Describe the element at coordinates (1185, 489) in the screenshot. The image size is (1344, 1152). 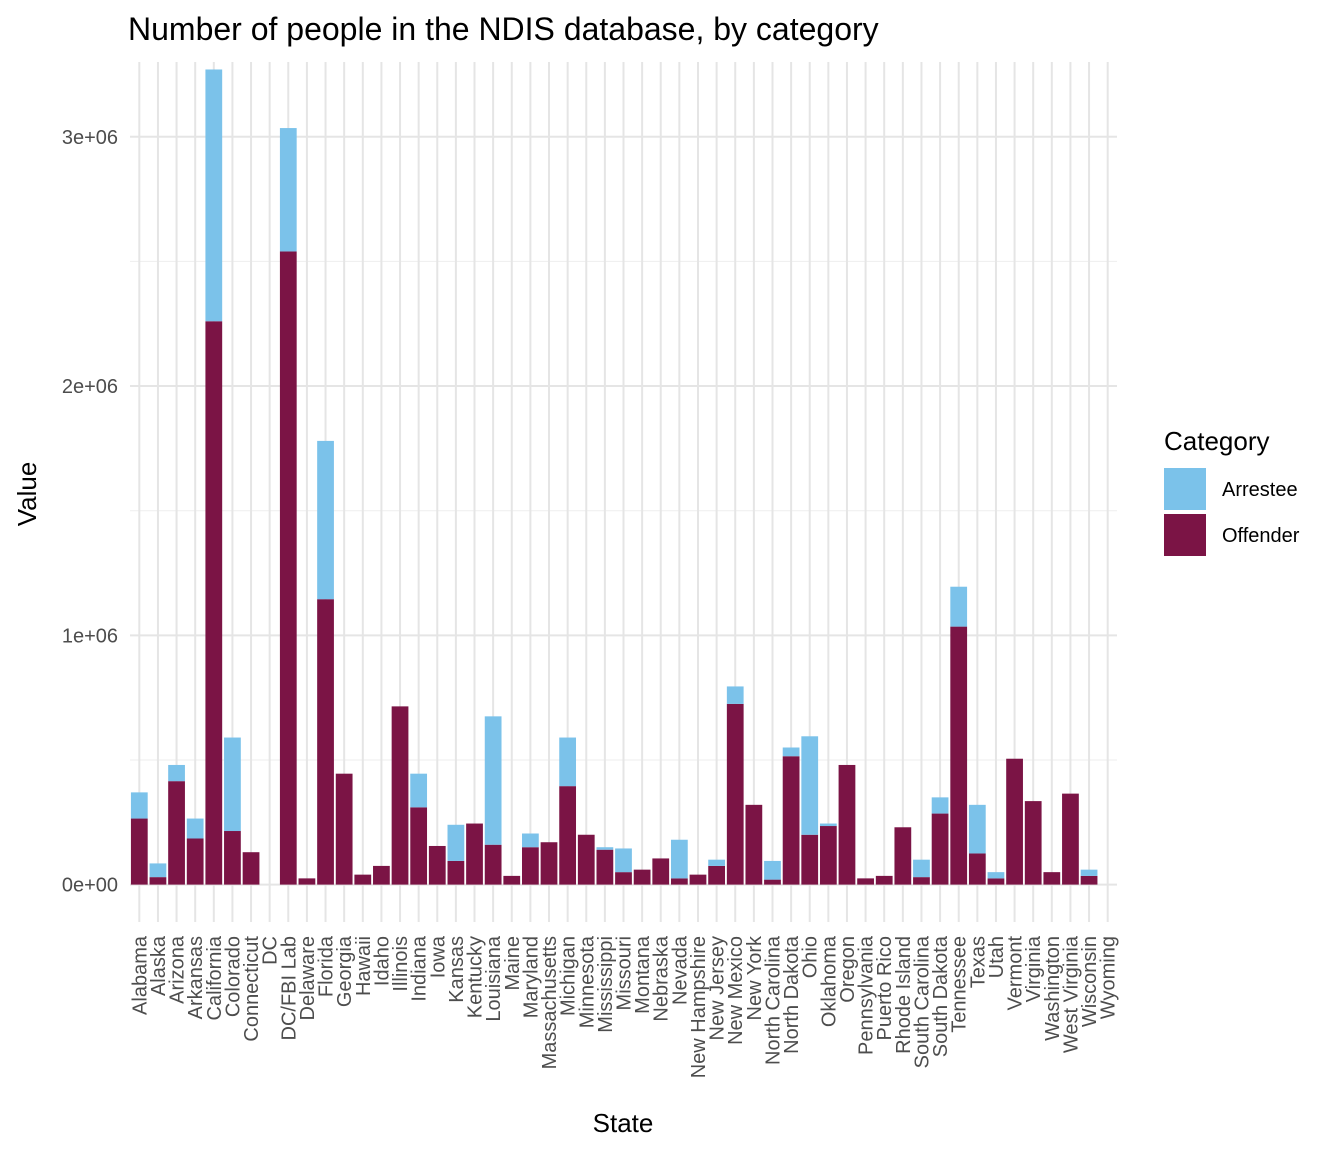
I see `legend-swatch` at that location.